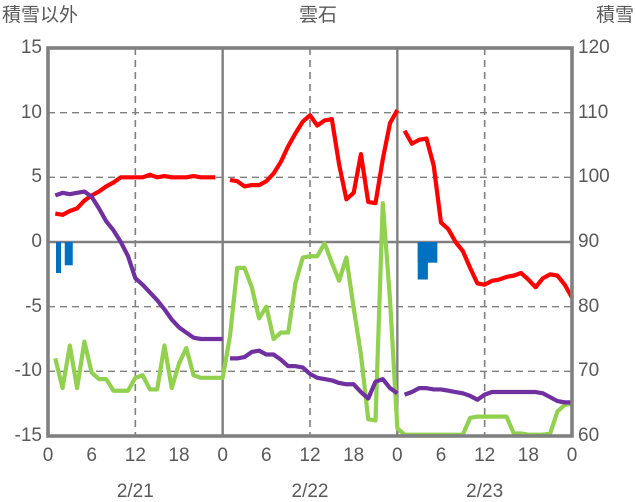  I want to click on y-axis-left-tick: 15, so click(31, 47).